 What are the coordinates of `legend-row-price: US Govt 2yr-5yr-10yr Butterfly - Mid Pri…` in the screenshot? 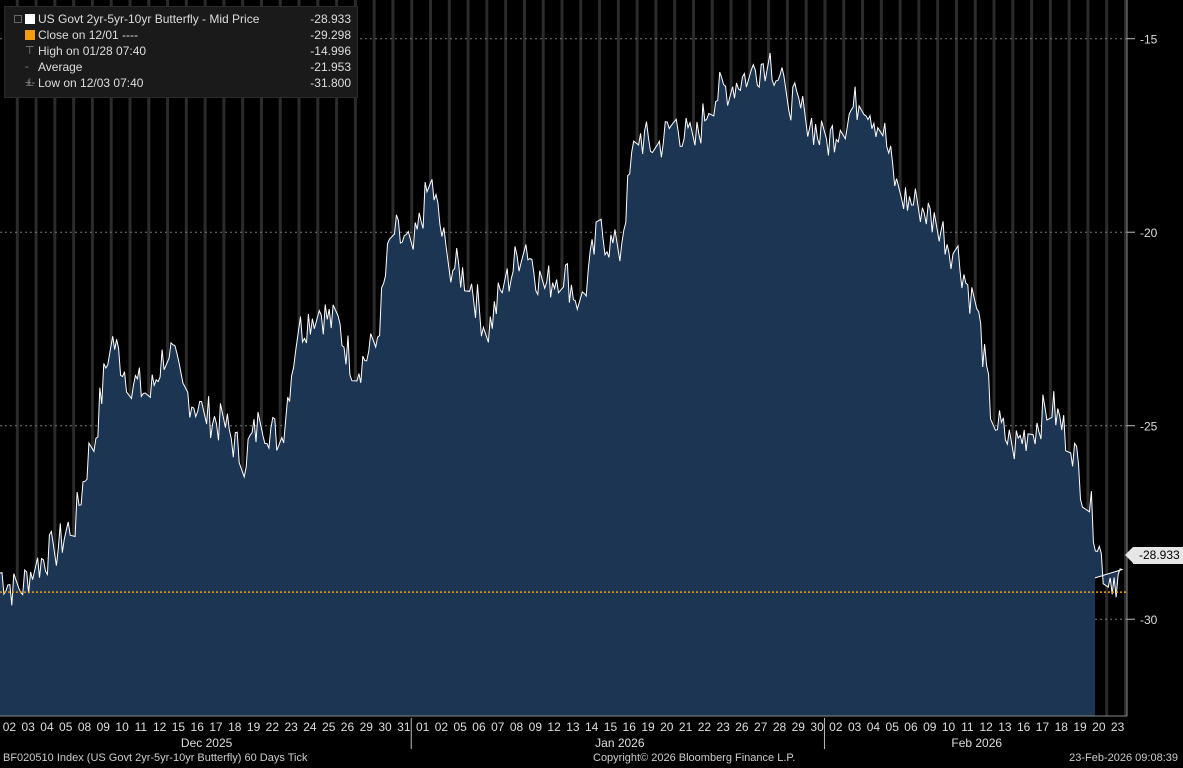 It's located at (181, 19).